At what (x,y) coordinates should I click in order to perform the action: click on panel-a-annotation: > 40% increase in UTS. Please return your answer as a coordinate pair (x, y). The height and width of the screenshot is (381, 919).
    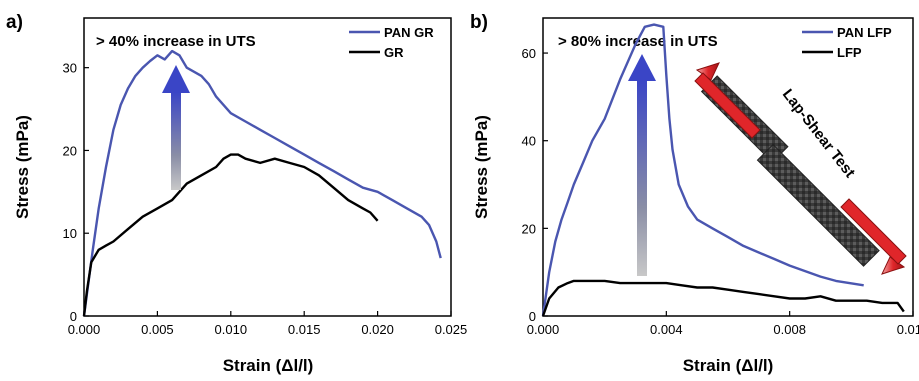
    Looking at the image, I should click on (176, 41).